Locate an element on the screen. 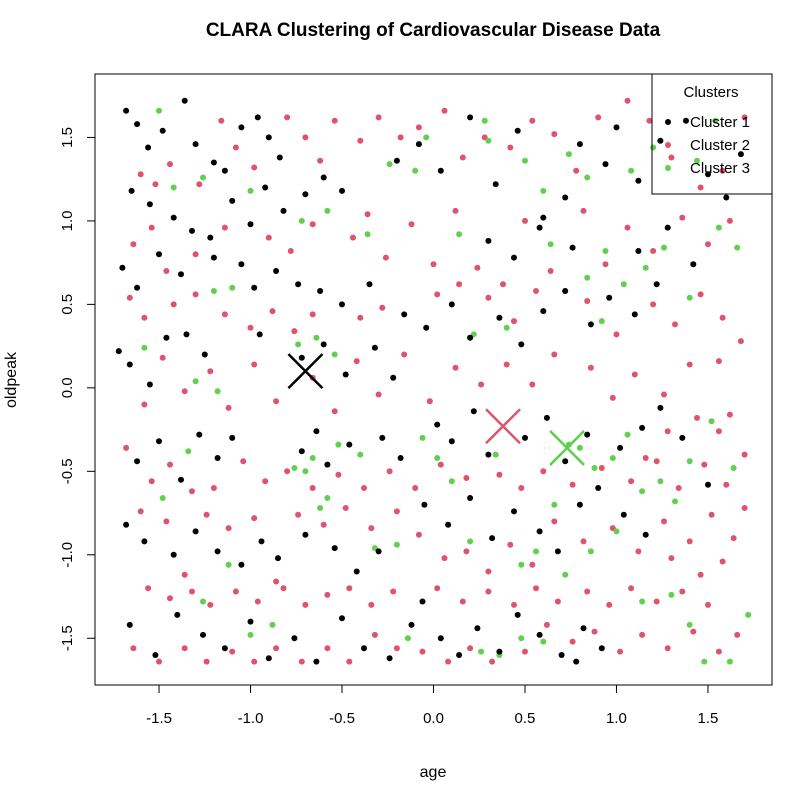  legend-title: Clusters is located at coordinates (710, 92).